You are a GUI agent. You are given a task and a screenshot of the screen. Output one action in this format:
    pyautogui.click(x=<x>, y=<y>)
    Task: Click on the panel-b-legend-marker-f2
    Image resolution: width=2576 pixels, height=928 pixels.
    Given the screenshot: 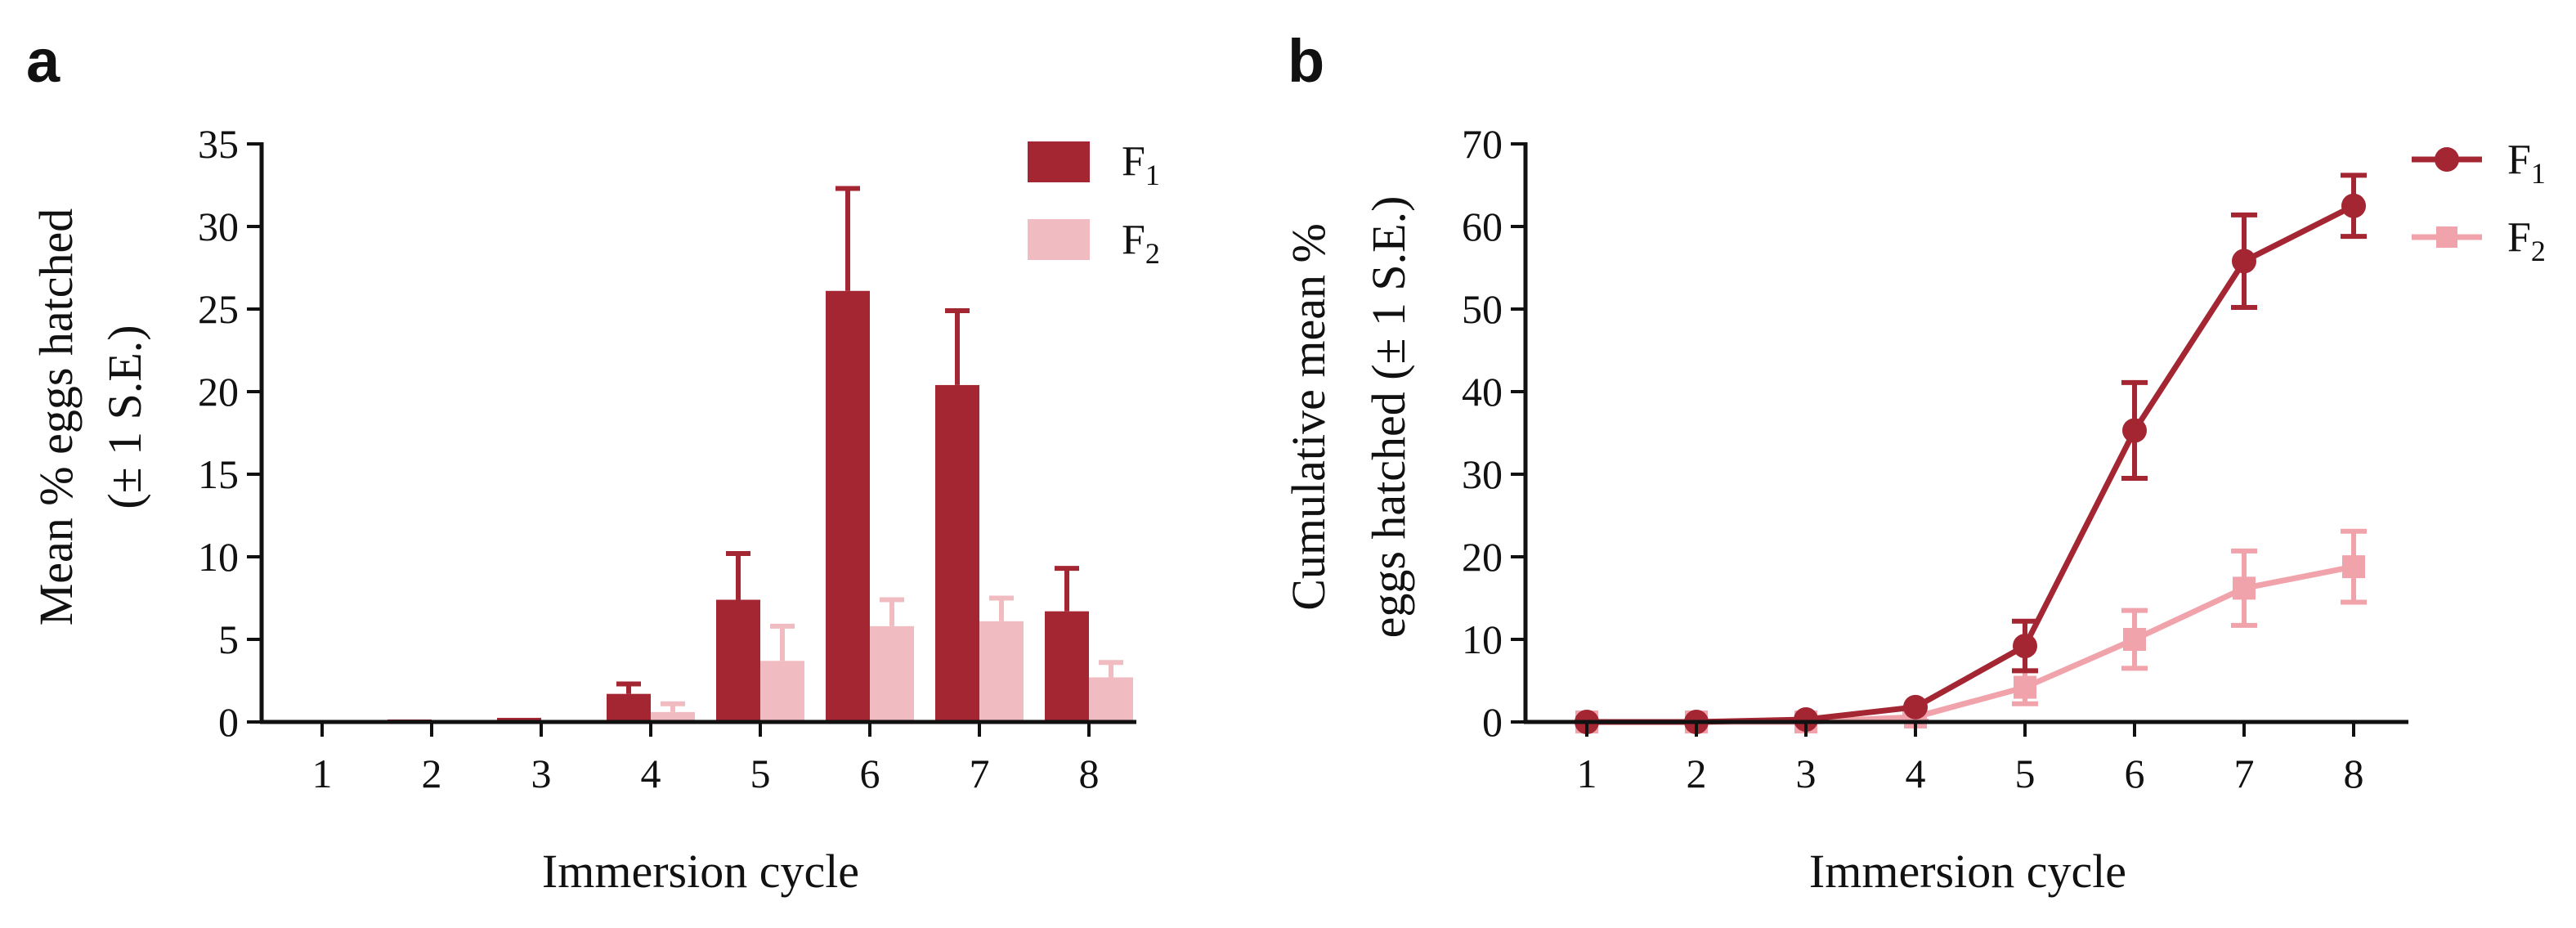 What is the action you would take?
    pyautogui.click(x=2447, y=237)
    